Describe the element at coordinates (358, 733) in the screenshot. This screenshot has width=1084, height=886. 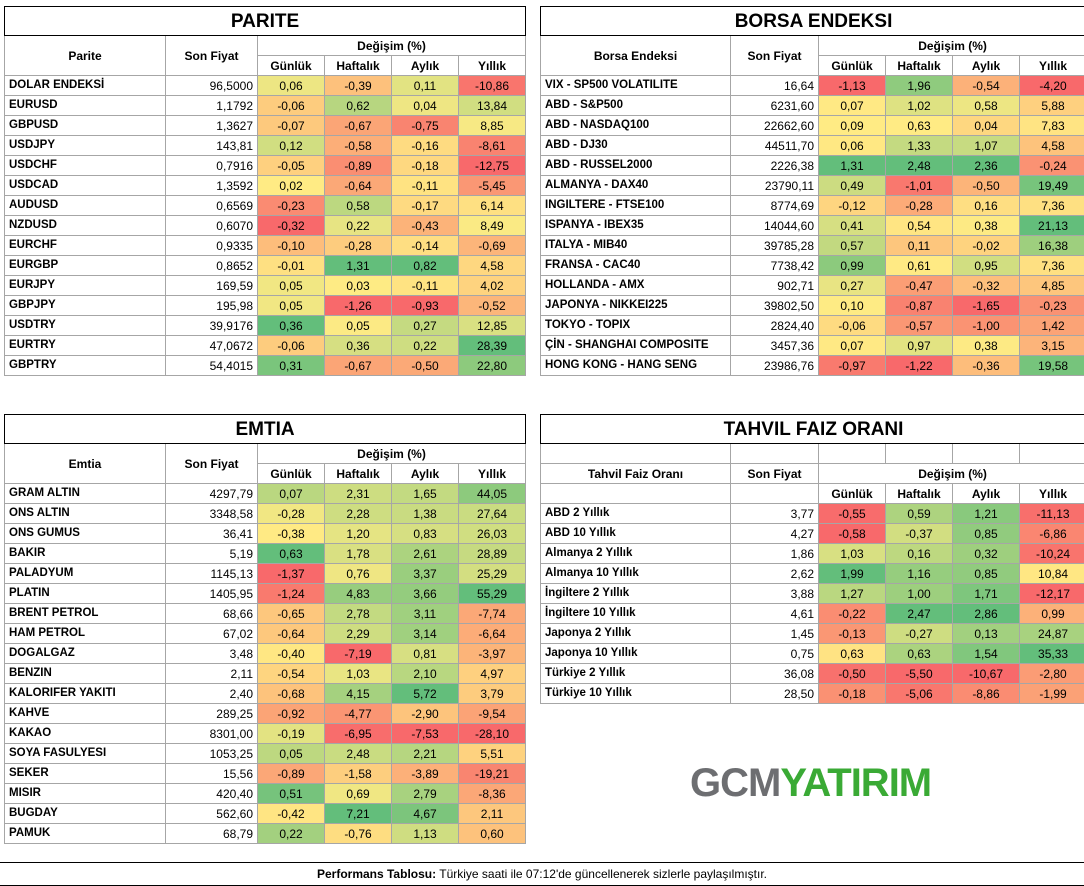
I see `change-cell-w: -6,95` at that location.